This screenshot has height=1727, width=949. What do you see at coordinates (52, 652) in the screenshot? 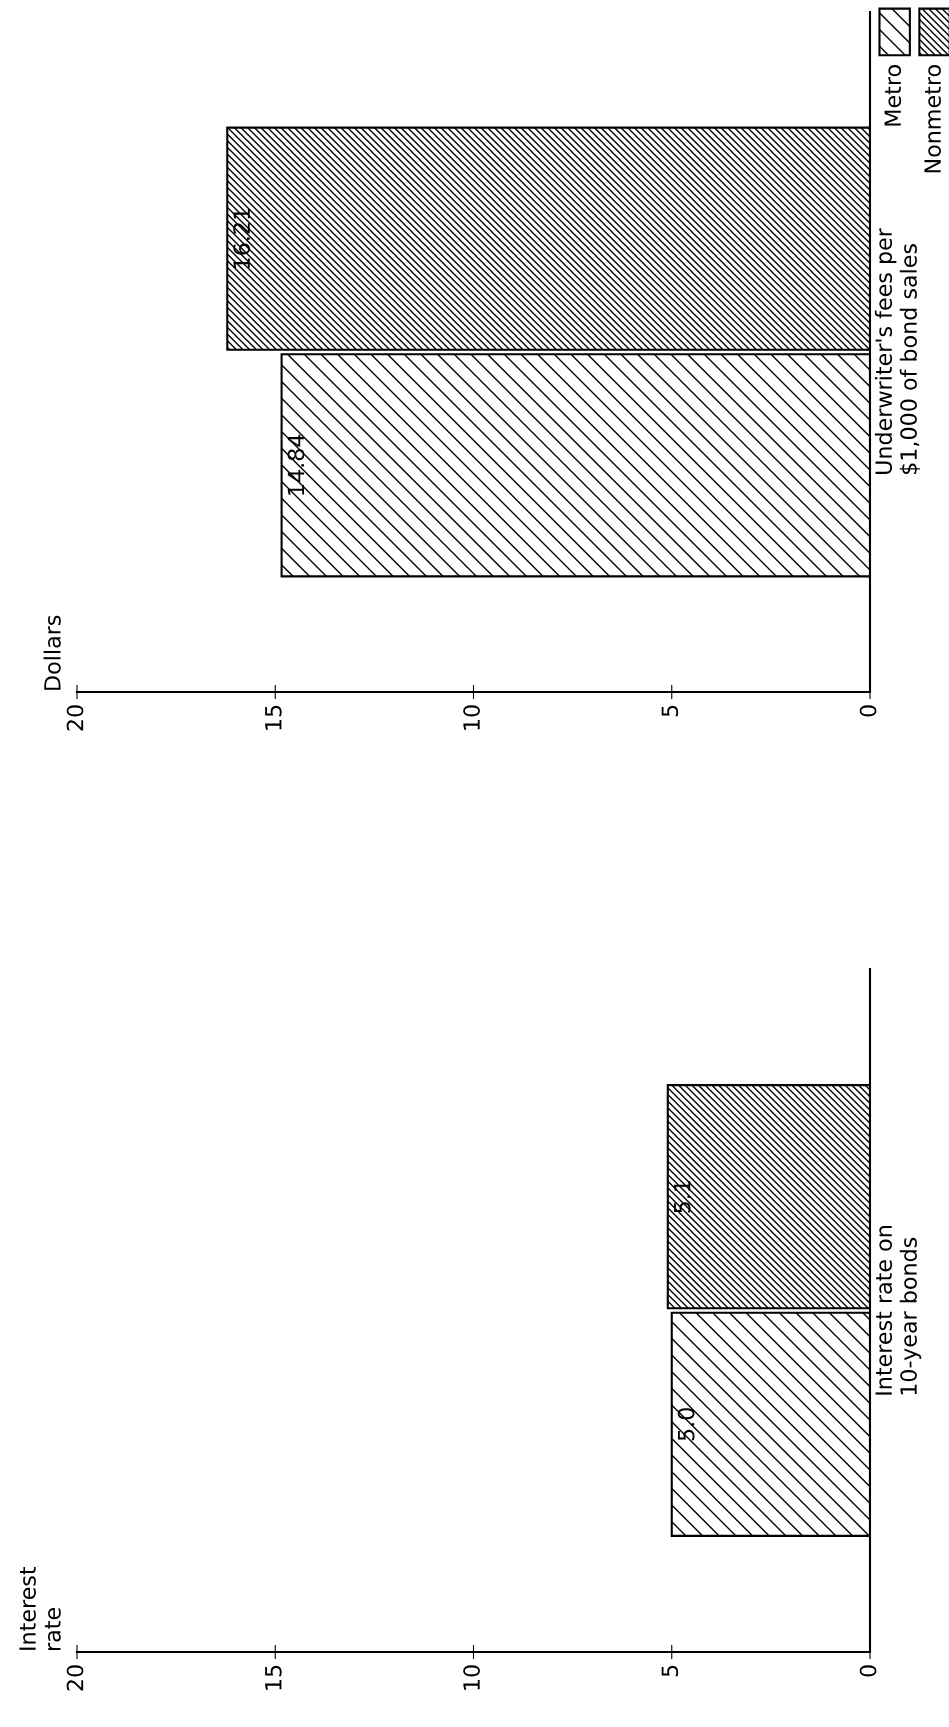
I see `y-axis-title: Dollars` at bounding box center [52, 652].